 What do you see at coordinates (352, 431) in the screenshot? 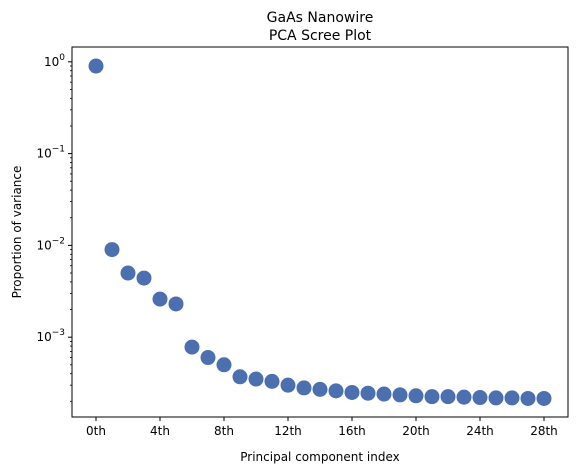
I see `x-tick-label: 16th` at bounding box center [352, 431].